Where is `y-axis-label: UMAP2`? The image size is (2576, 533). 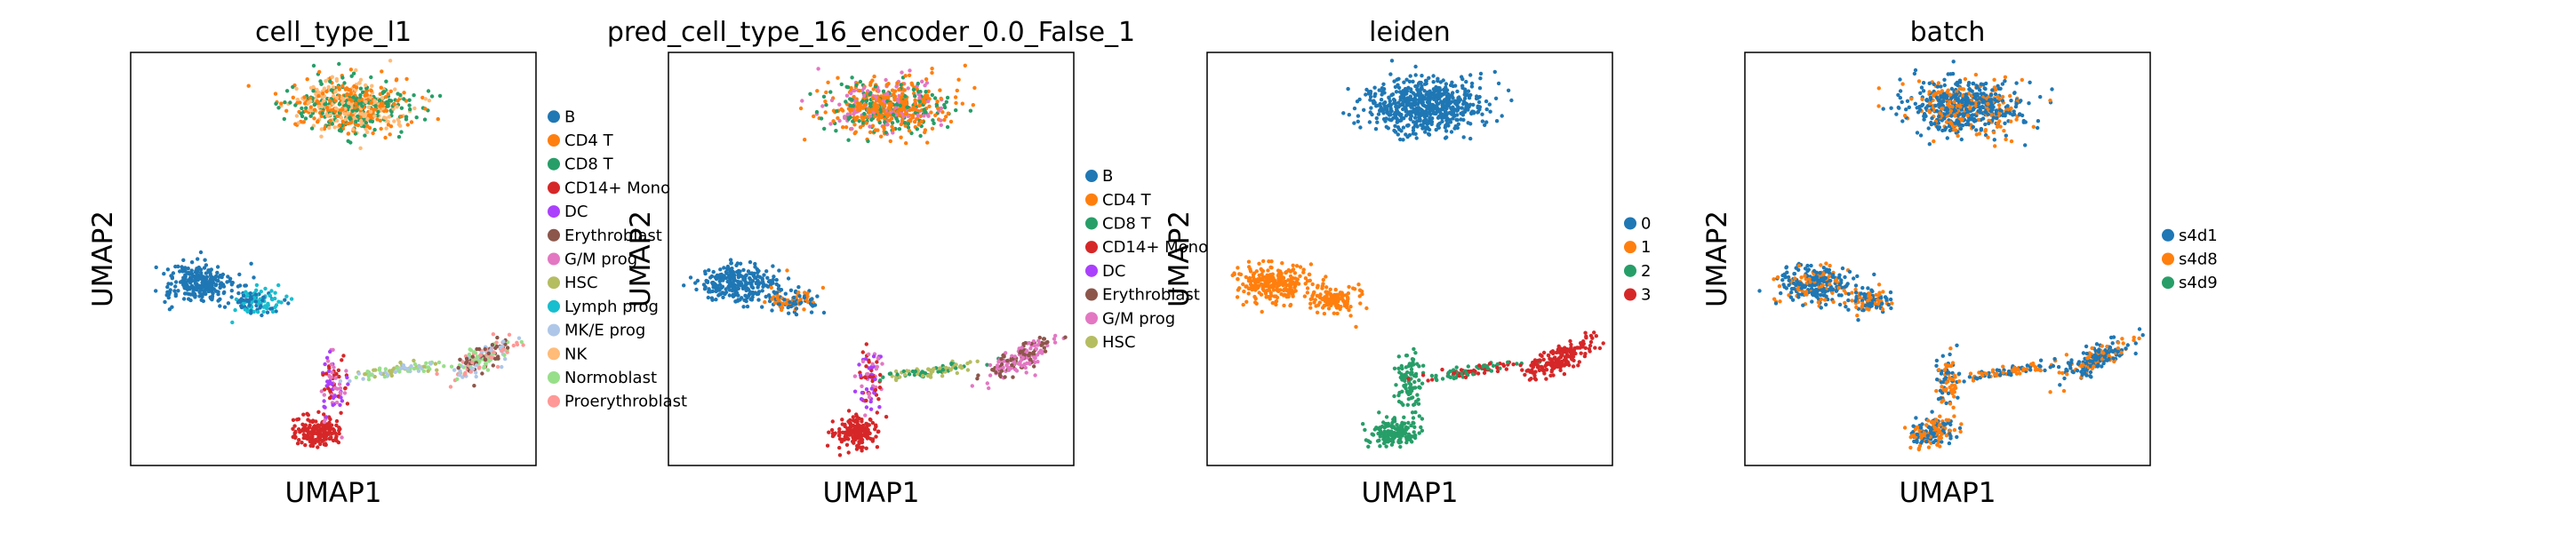
y-axis-label: UMAP2 is located at coordinates (103, 259).